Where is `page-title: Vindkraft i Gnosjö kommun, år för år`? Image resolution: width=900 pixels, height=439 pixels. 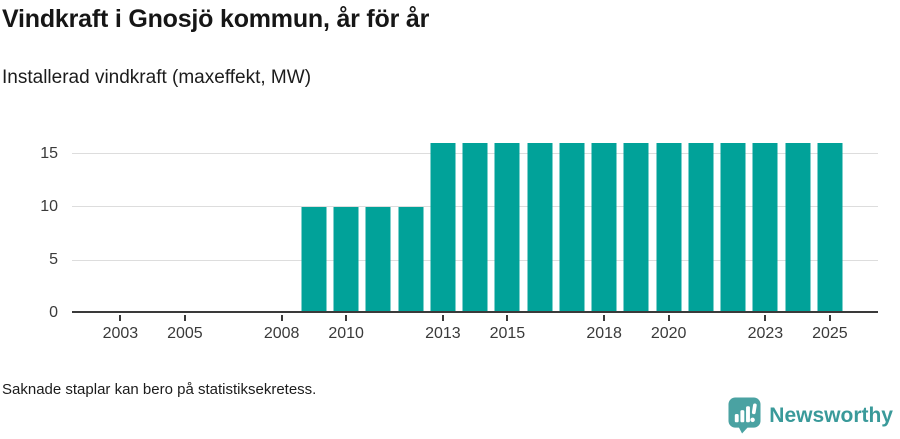
page-title: Vindkraft i Gnosjö kommun, år för år is located at coordinates (216, 19).